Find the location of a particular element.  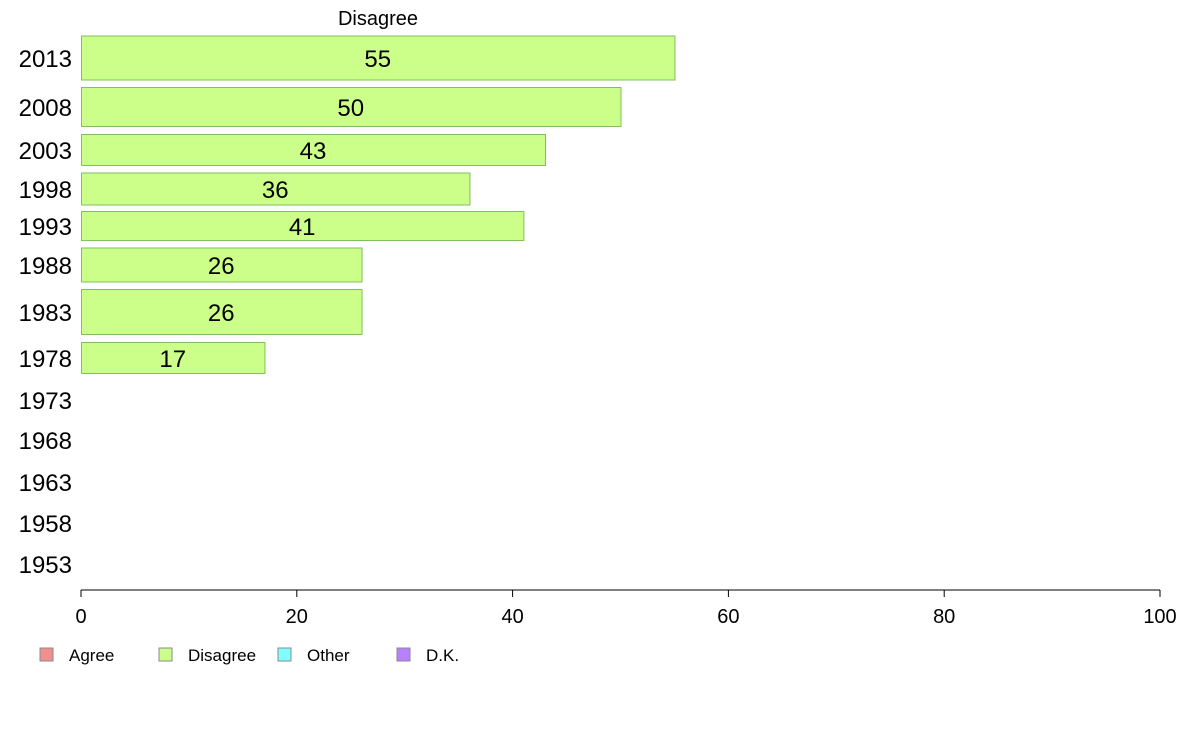

bar-1983 is located at coordinates (222, 312).